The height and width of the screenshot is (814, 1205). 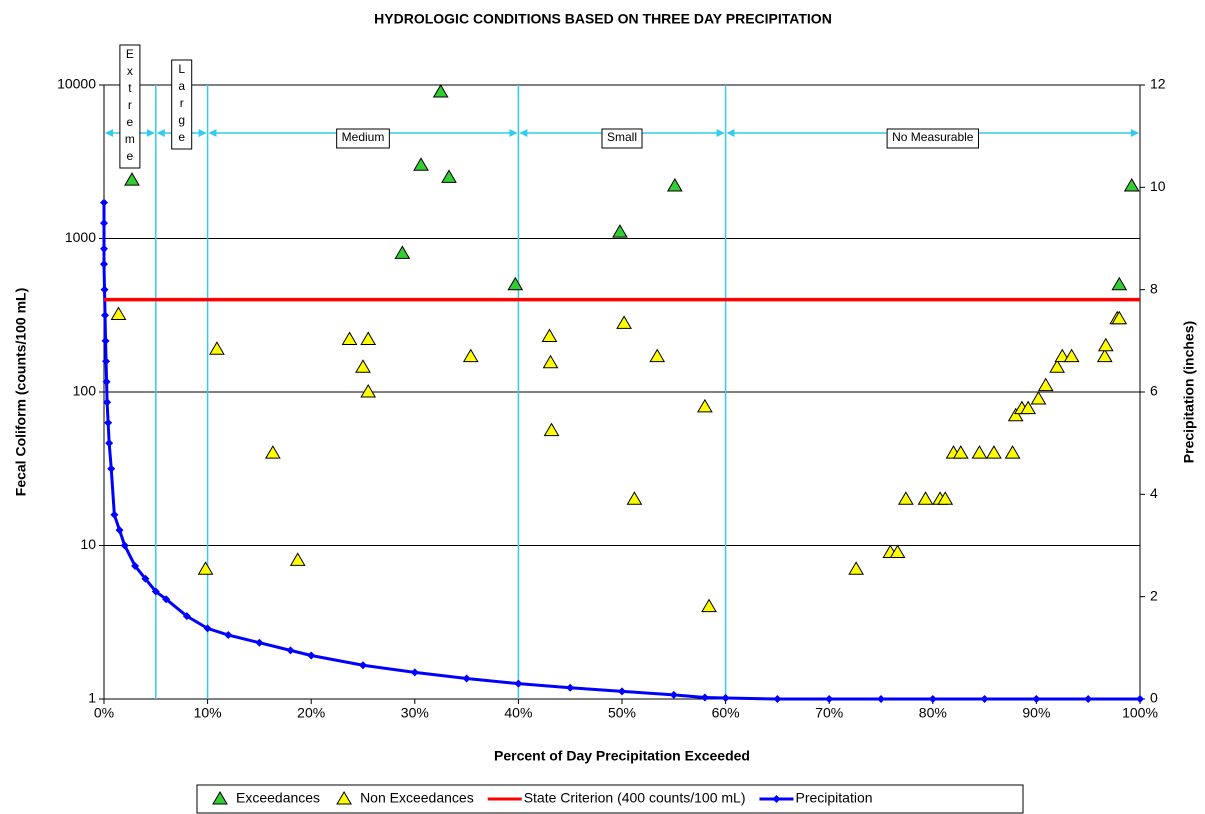 What do you see at coordinates (1189, 392) in the screenshot?
I see `y2-axis-label: Precipitation (inches)` at bounding box center [1189, 392].